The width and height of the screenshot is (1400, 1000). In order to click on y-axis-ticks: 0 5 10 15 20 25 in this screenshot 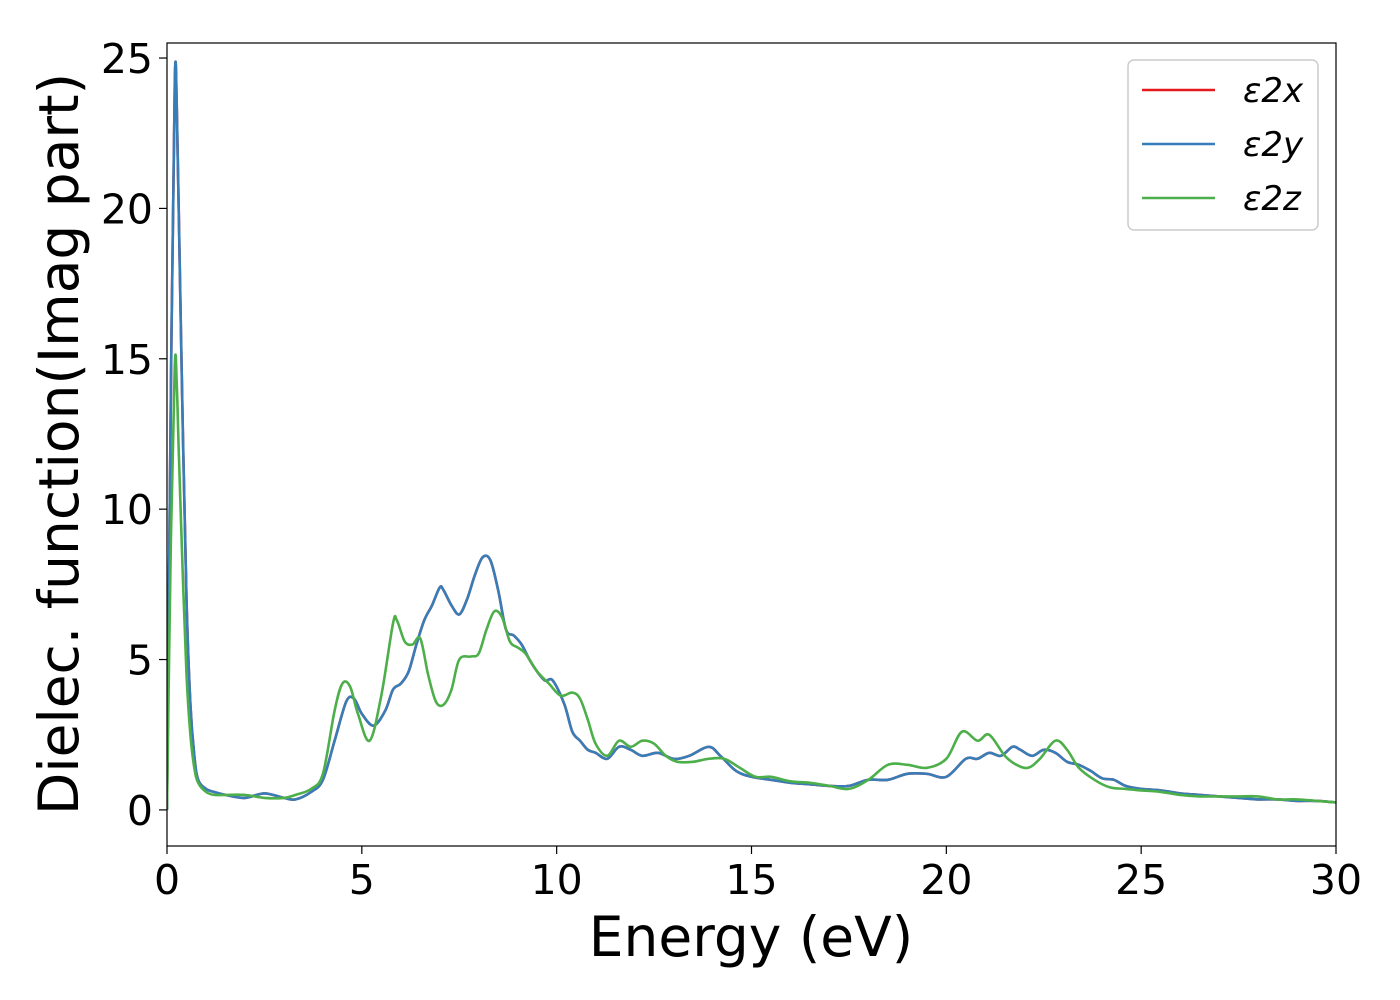, I will do `click(134, 435)`.